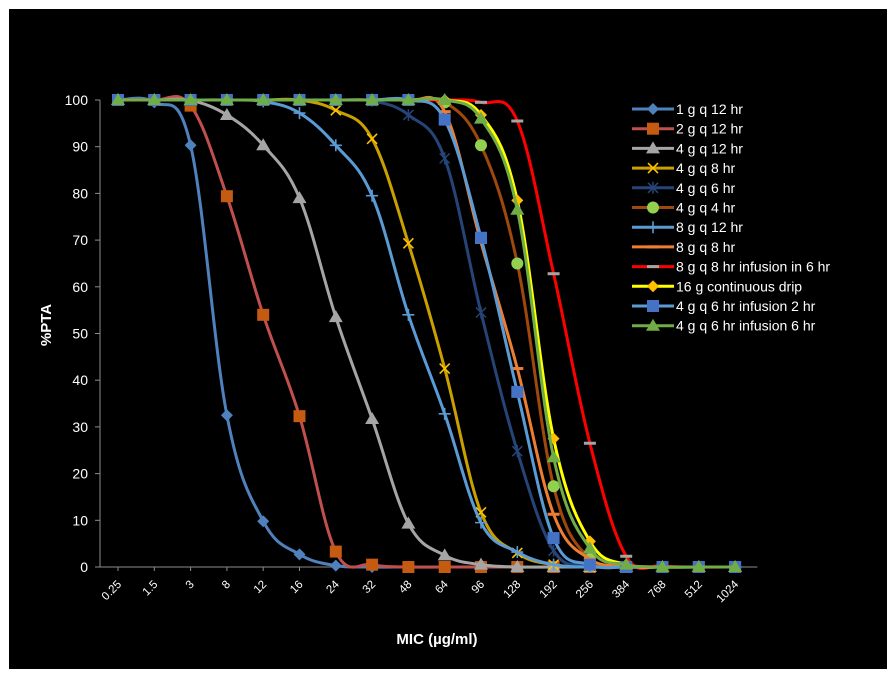 The height and width of the screenshot is (678, 896). I want to click on legend-item: 4 g q 6 hr, so click(683, 188).